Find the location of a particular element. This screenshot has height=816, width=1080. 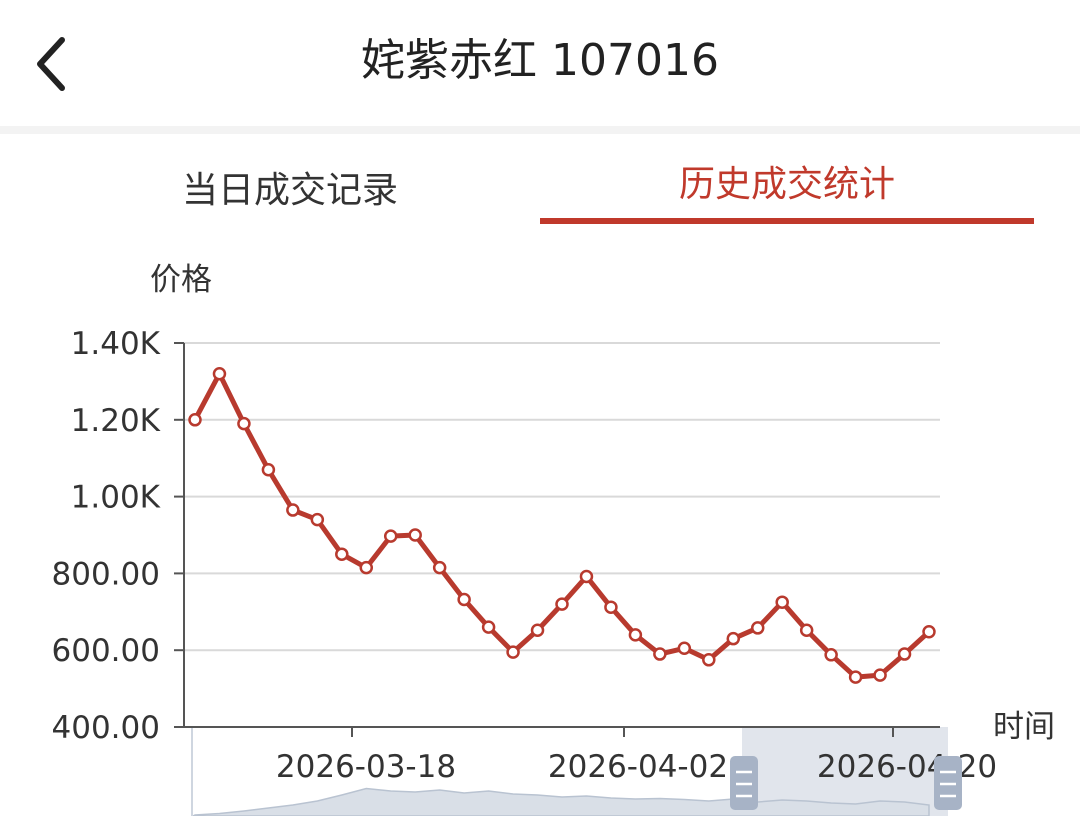

y-axis-title: 价格 is located at coordinates (181, 280).